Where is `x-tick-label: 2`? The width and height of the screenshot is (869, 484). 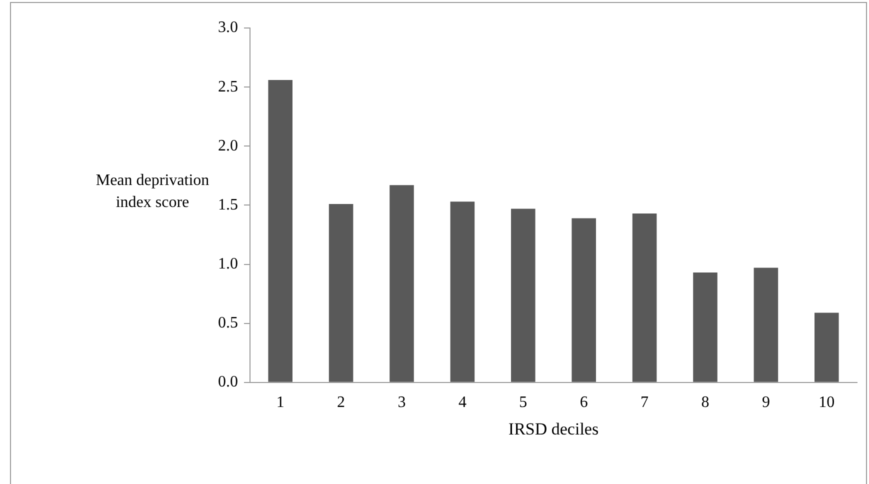 x-tick-label: 2 is located at coordinates (341, 403).